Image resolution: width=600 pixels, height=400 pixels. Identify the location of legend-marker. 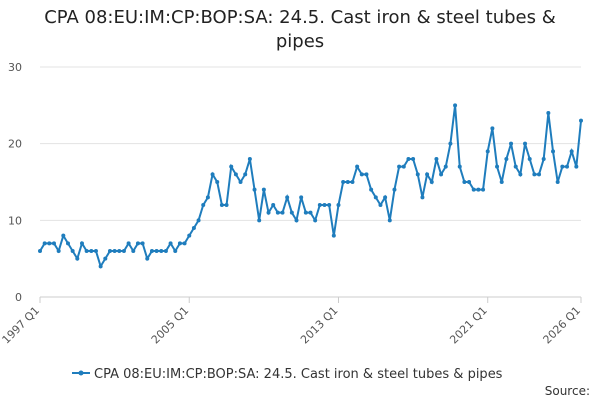
(81, 373).